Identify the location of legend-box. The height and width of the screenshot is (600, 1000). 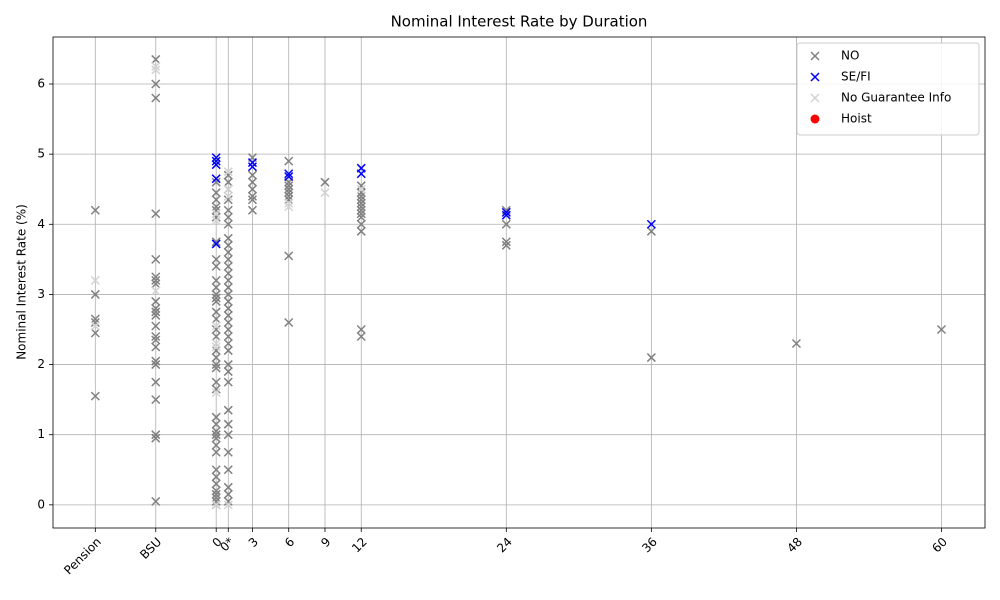
(888, 89).